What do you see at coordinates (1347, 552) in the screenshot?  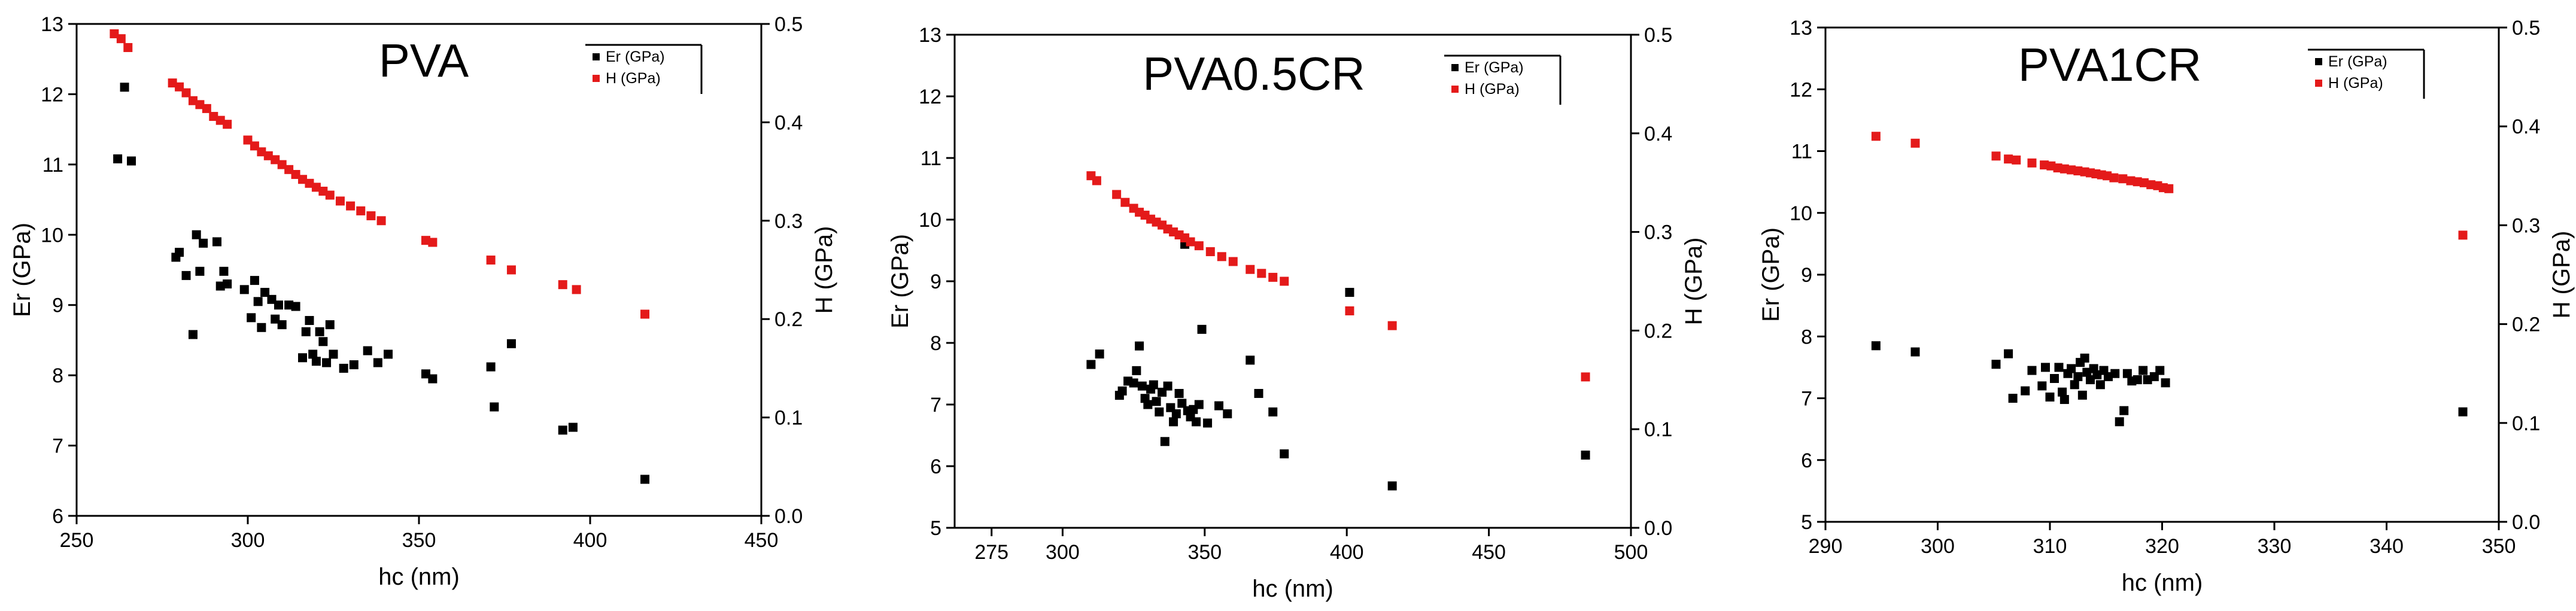 I see `x-tick-label: 400` at bounding box center [1347, 552].